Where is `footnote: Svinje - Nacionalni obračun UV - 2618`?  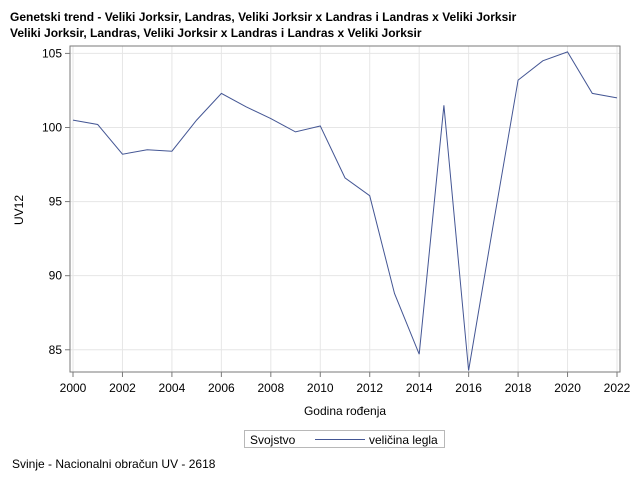 footnote: Svinje - Nacionalni obračun UV - 2618 is located at coordinates (114, 464).